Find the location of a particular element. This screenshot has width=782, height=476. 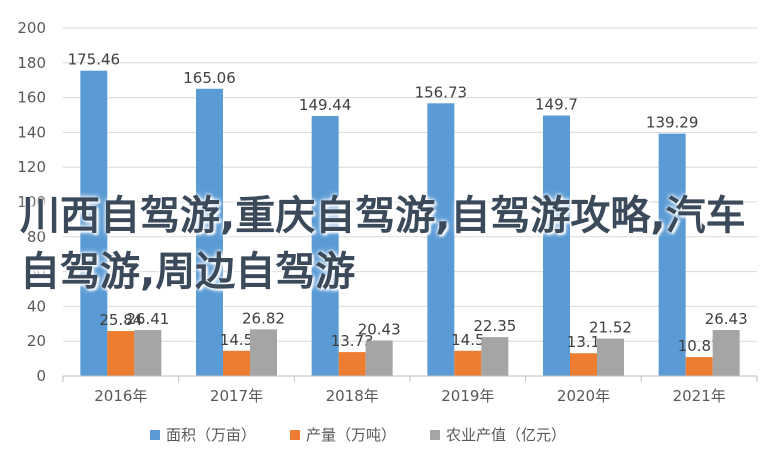

y-tick-label: 120 is located at coordinates (31, 167).